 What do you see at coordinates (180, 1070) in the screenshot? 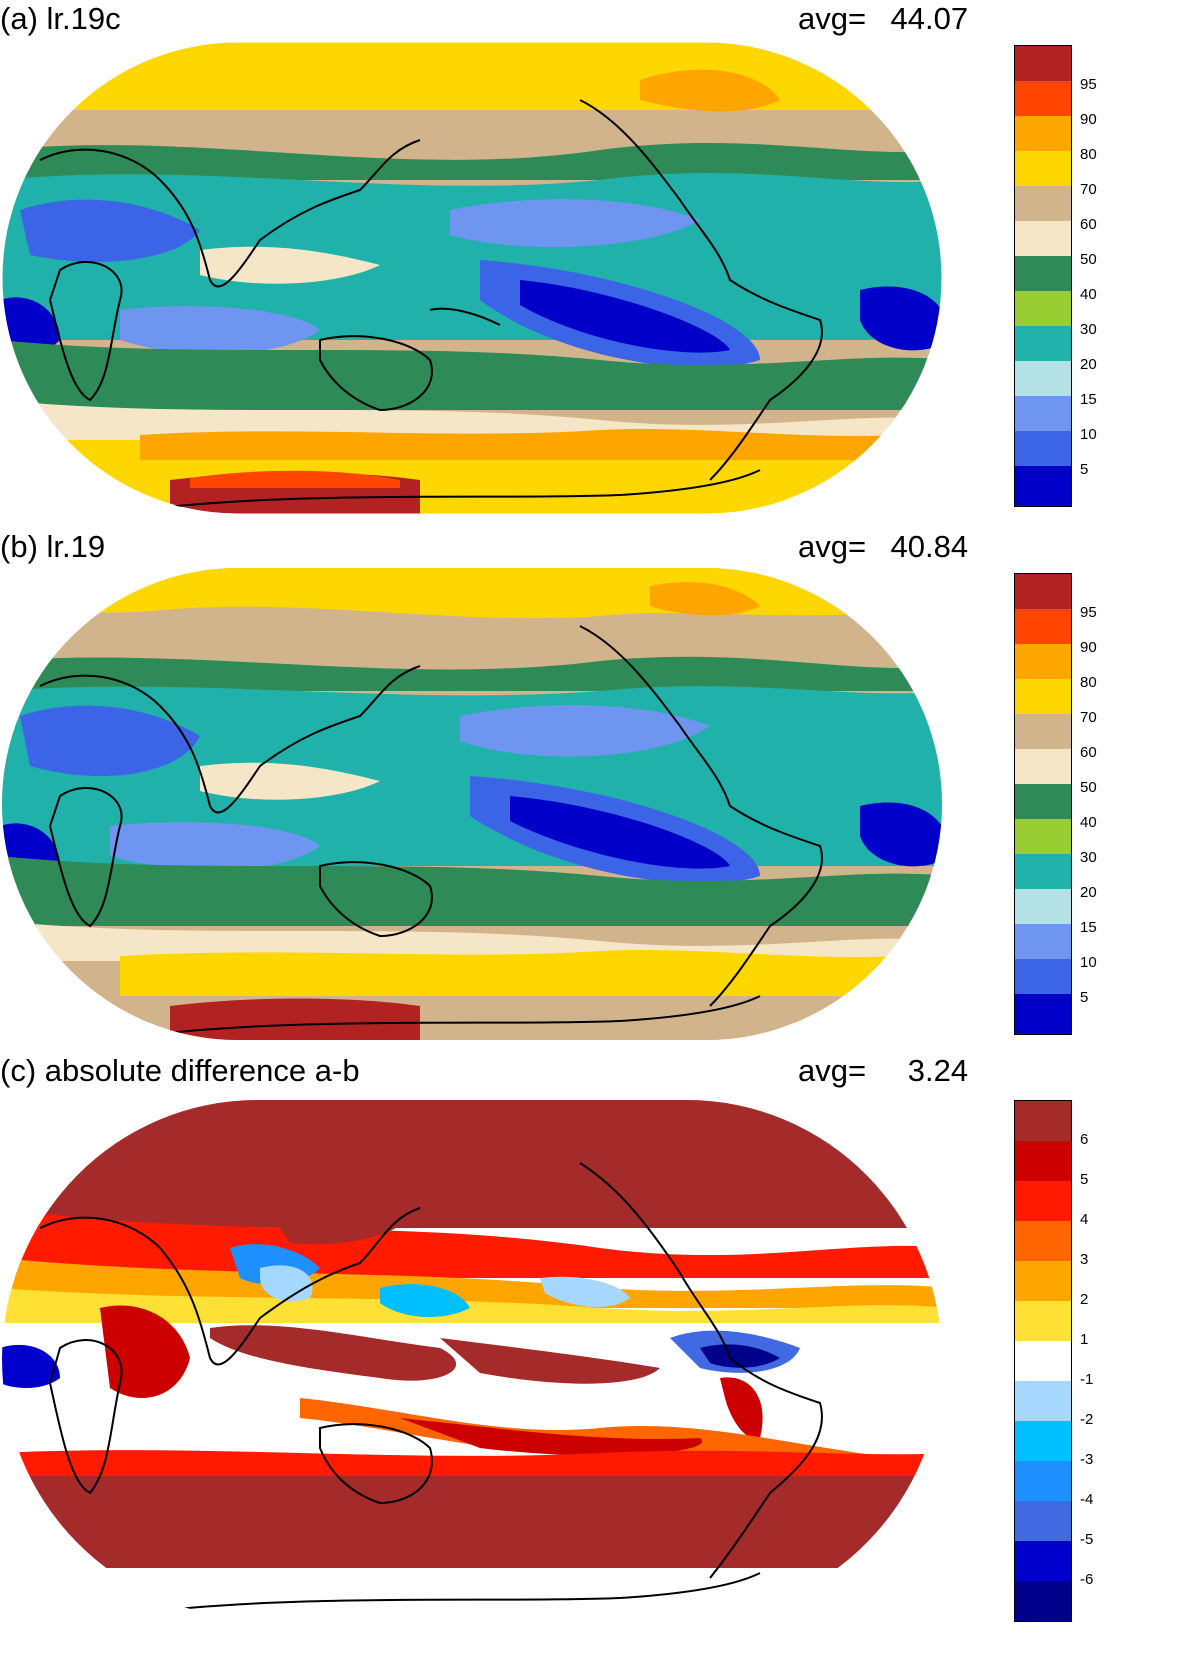
I see `panel-title: (c) absolute difference a-b` at bounding box center [180, 1070].